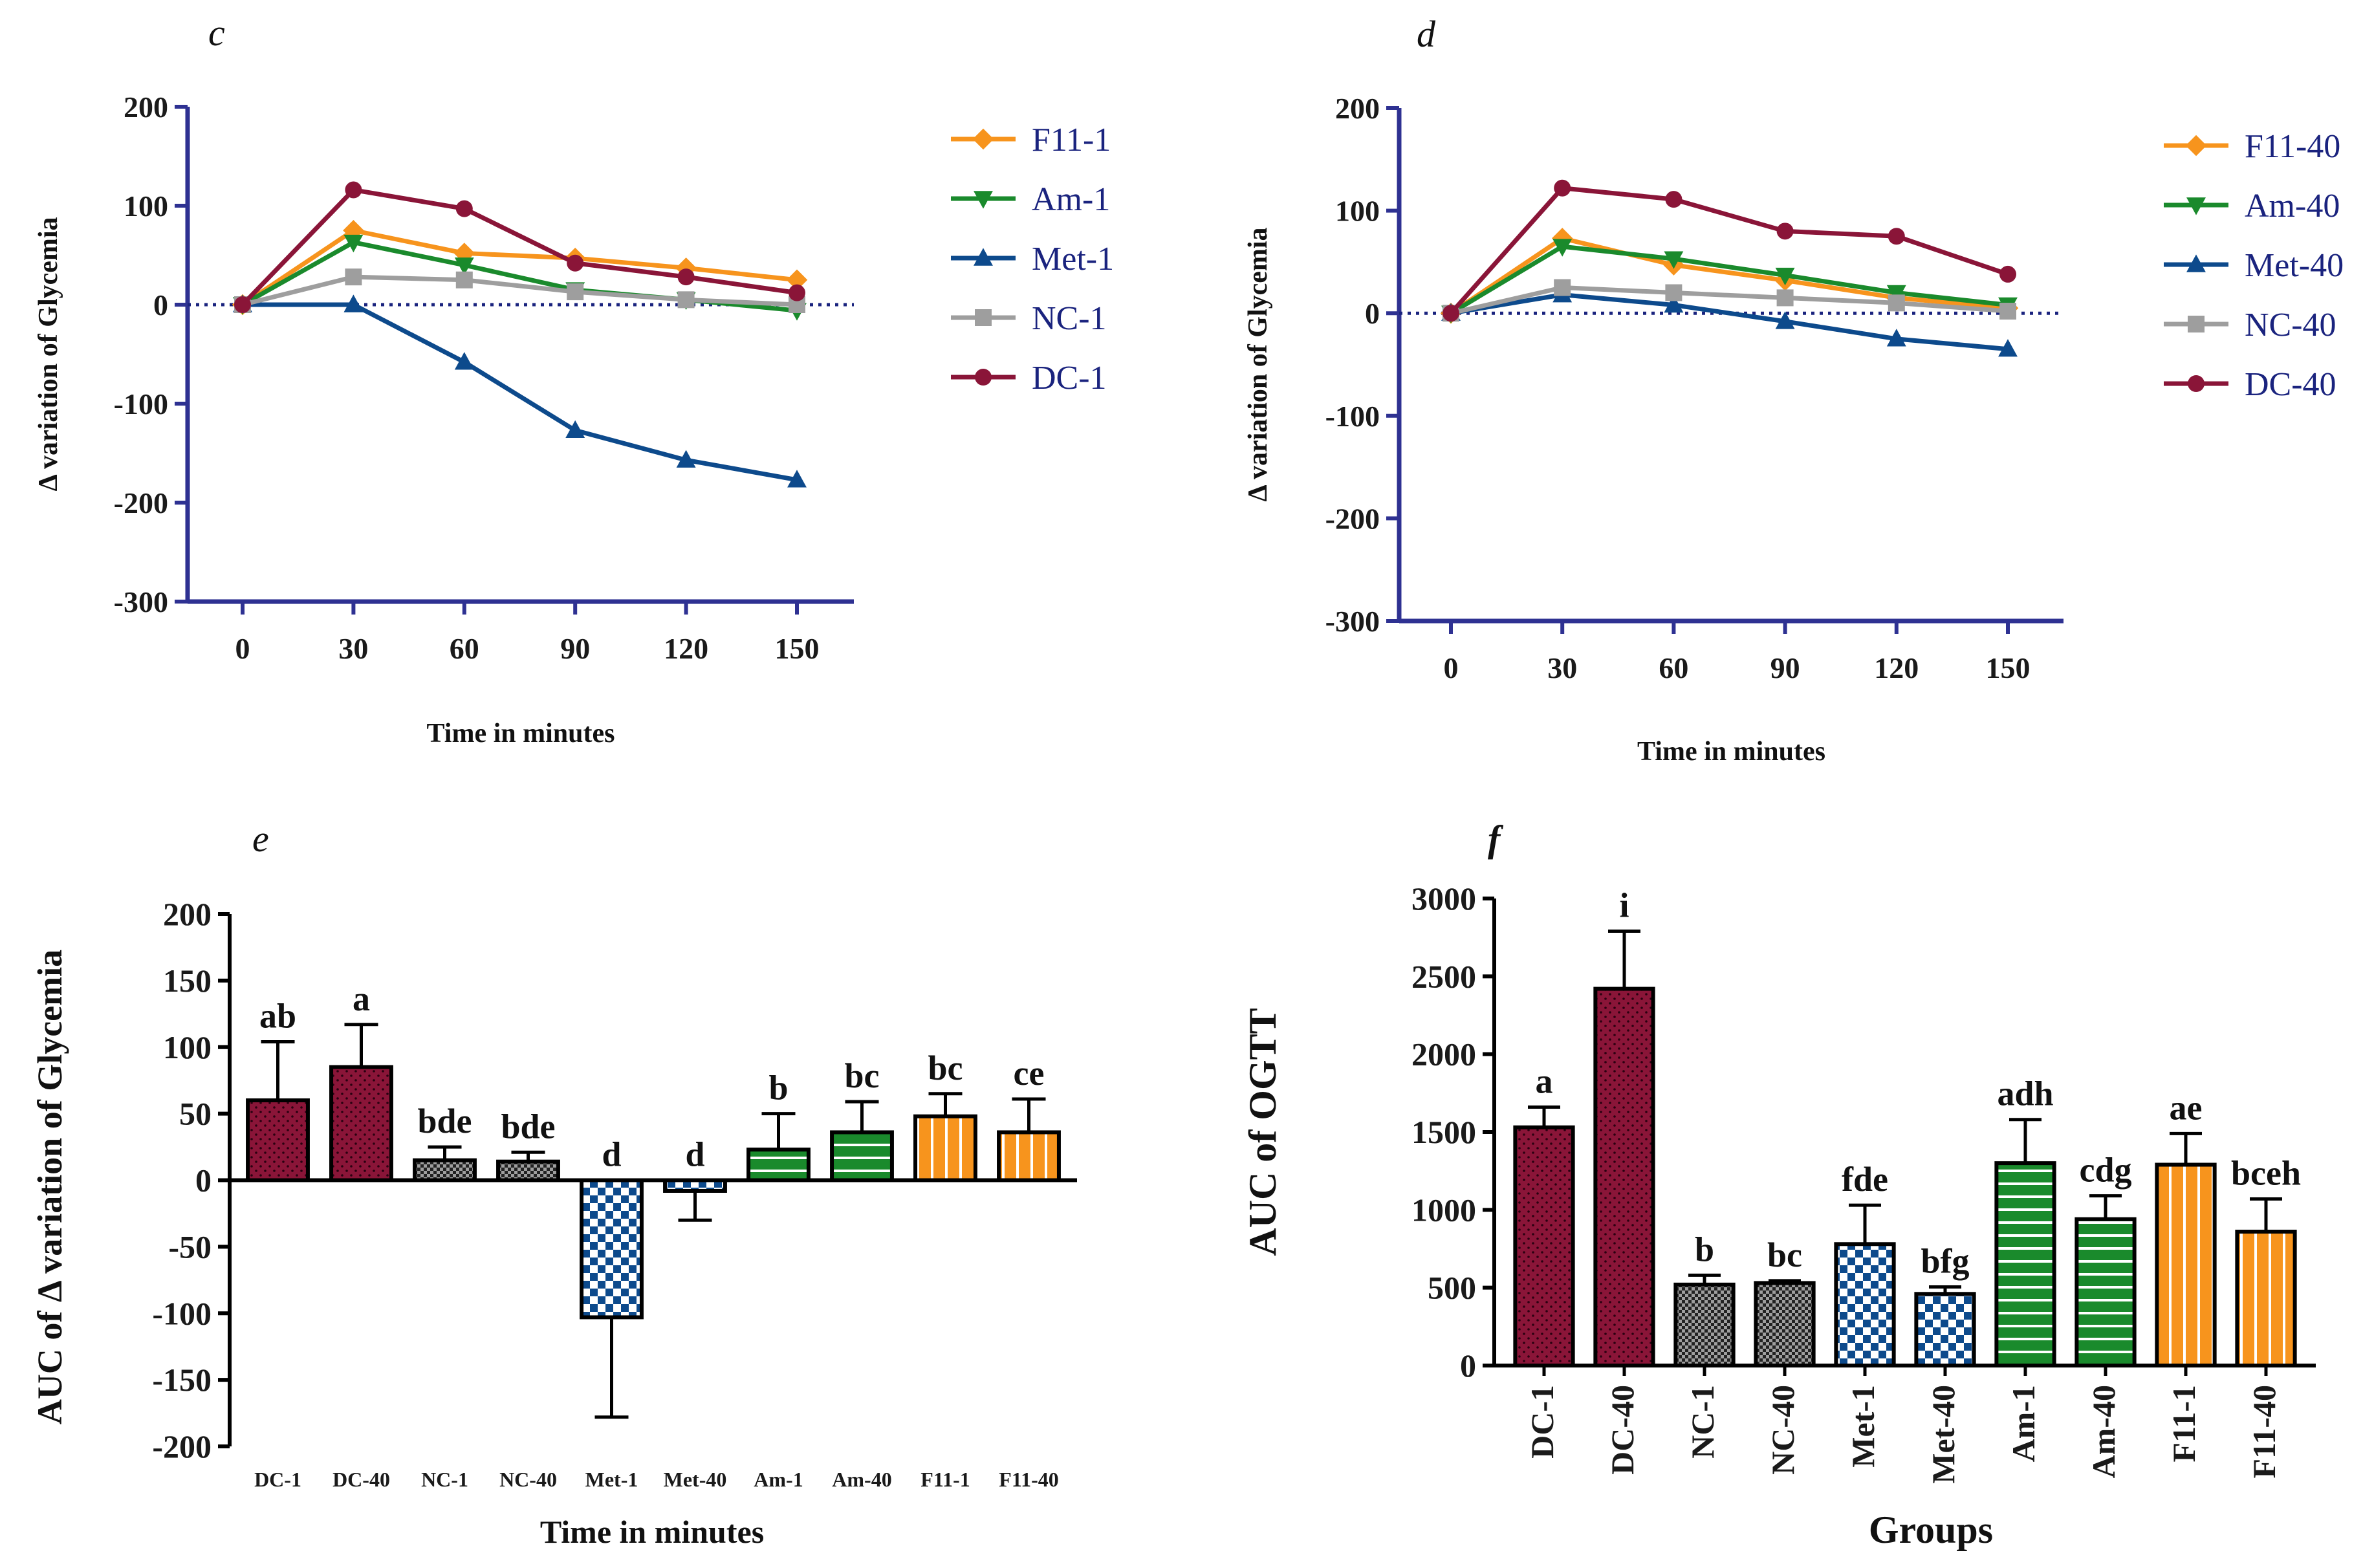 This screenshot has width=2363, height=1568. Describe the element at coordinates (2290, 384) in the screenshot. I see `legend-label-DC-40: DC-40` at that location.